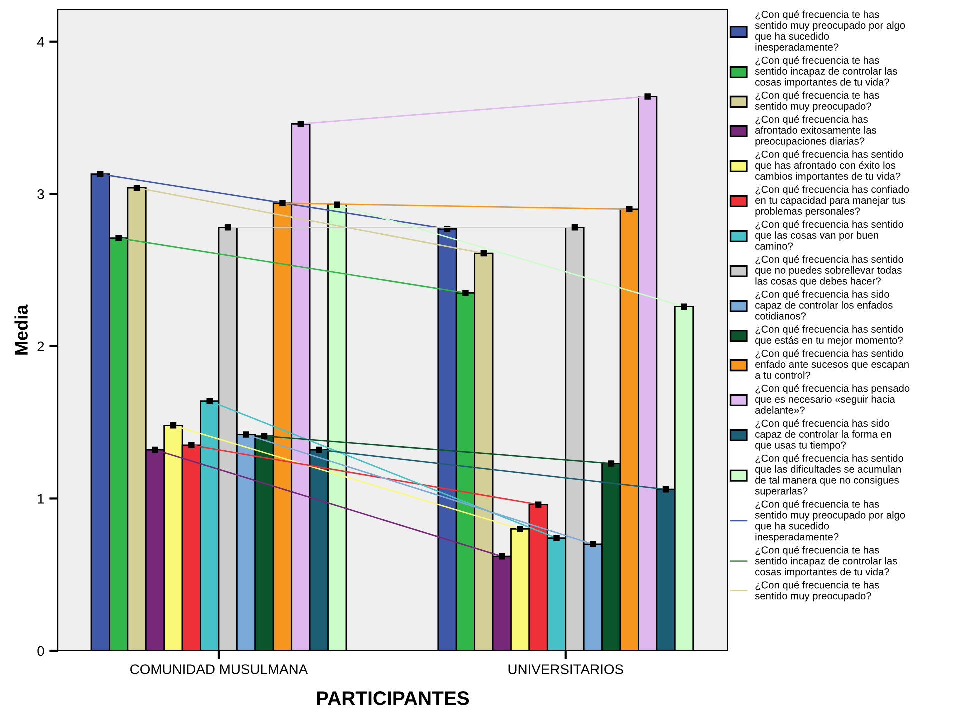 The width and height of the screenshot is (959, 708). Describe the element at coordinates (830, 235) in the screenshot. I see `legend-label: ¿Con qué frecuencia has sentido que las cosas van por buen camino?` at that location.